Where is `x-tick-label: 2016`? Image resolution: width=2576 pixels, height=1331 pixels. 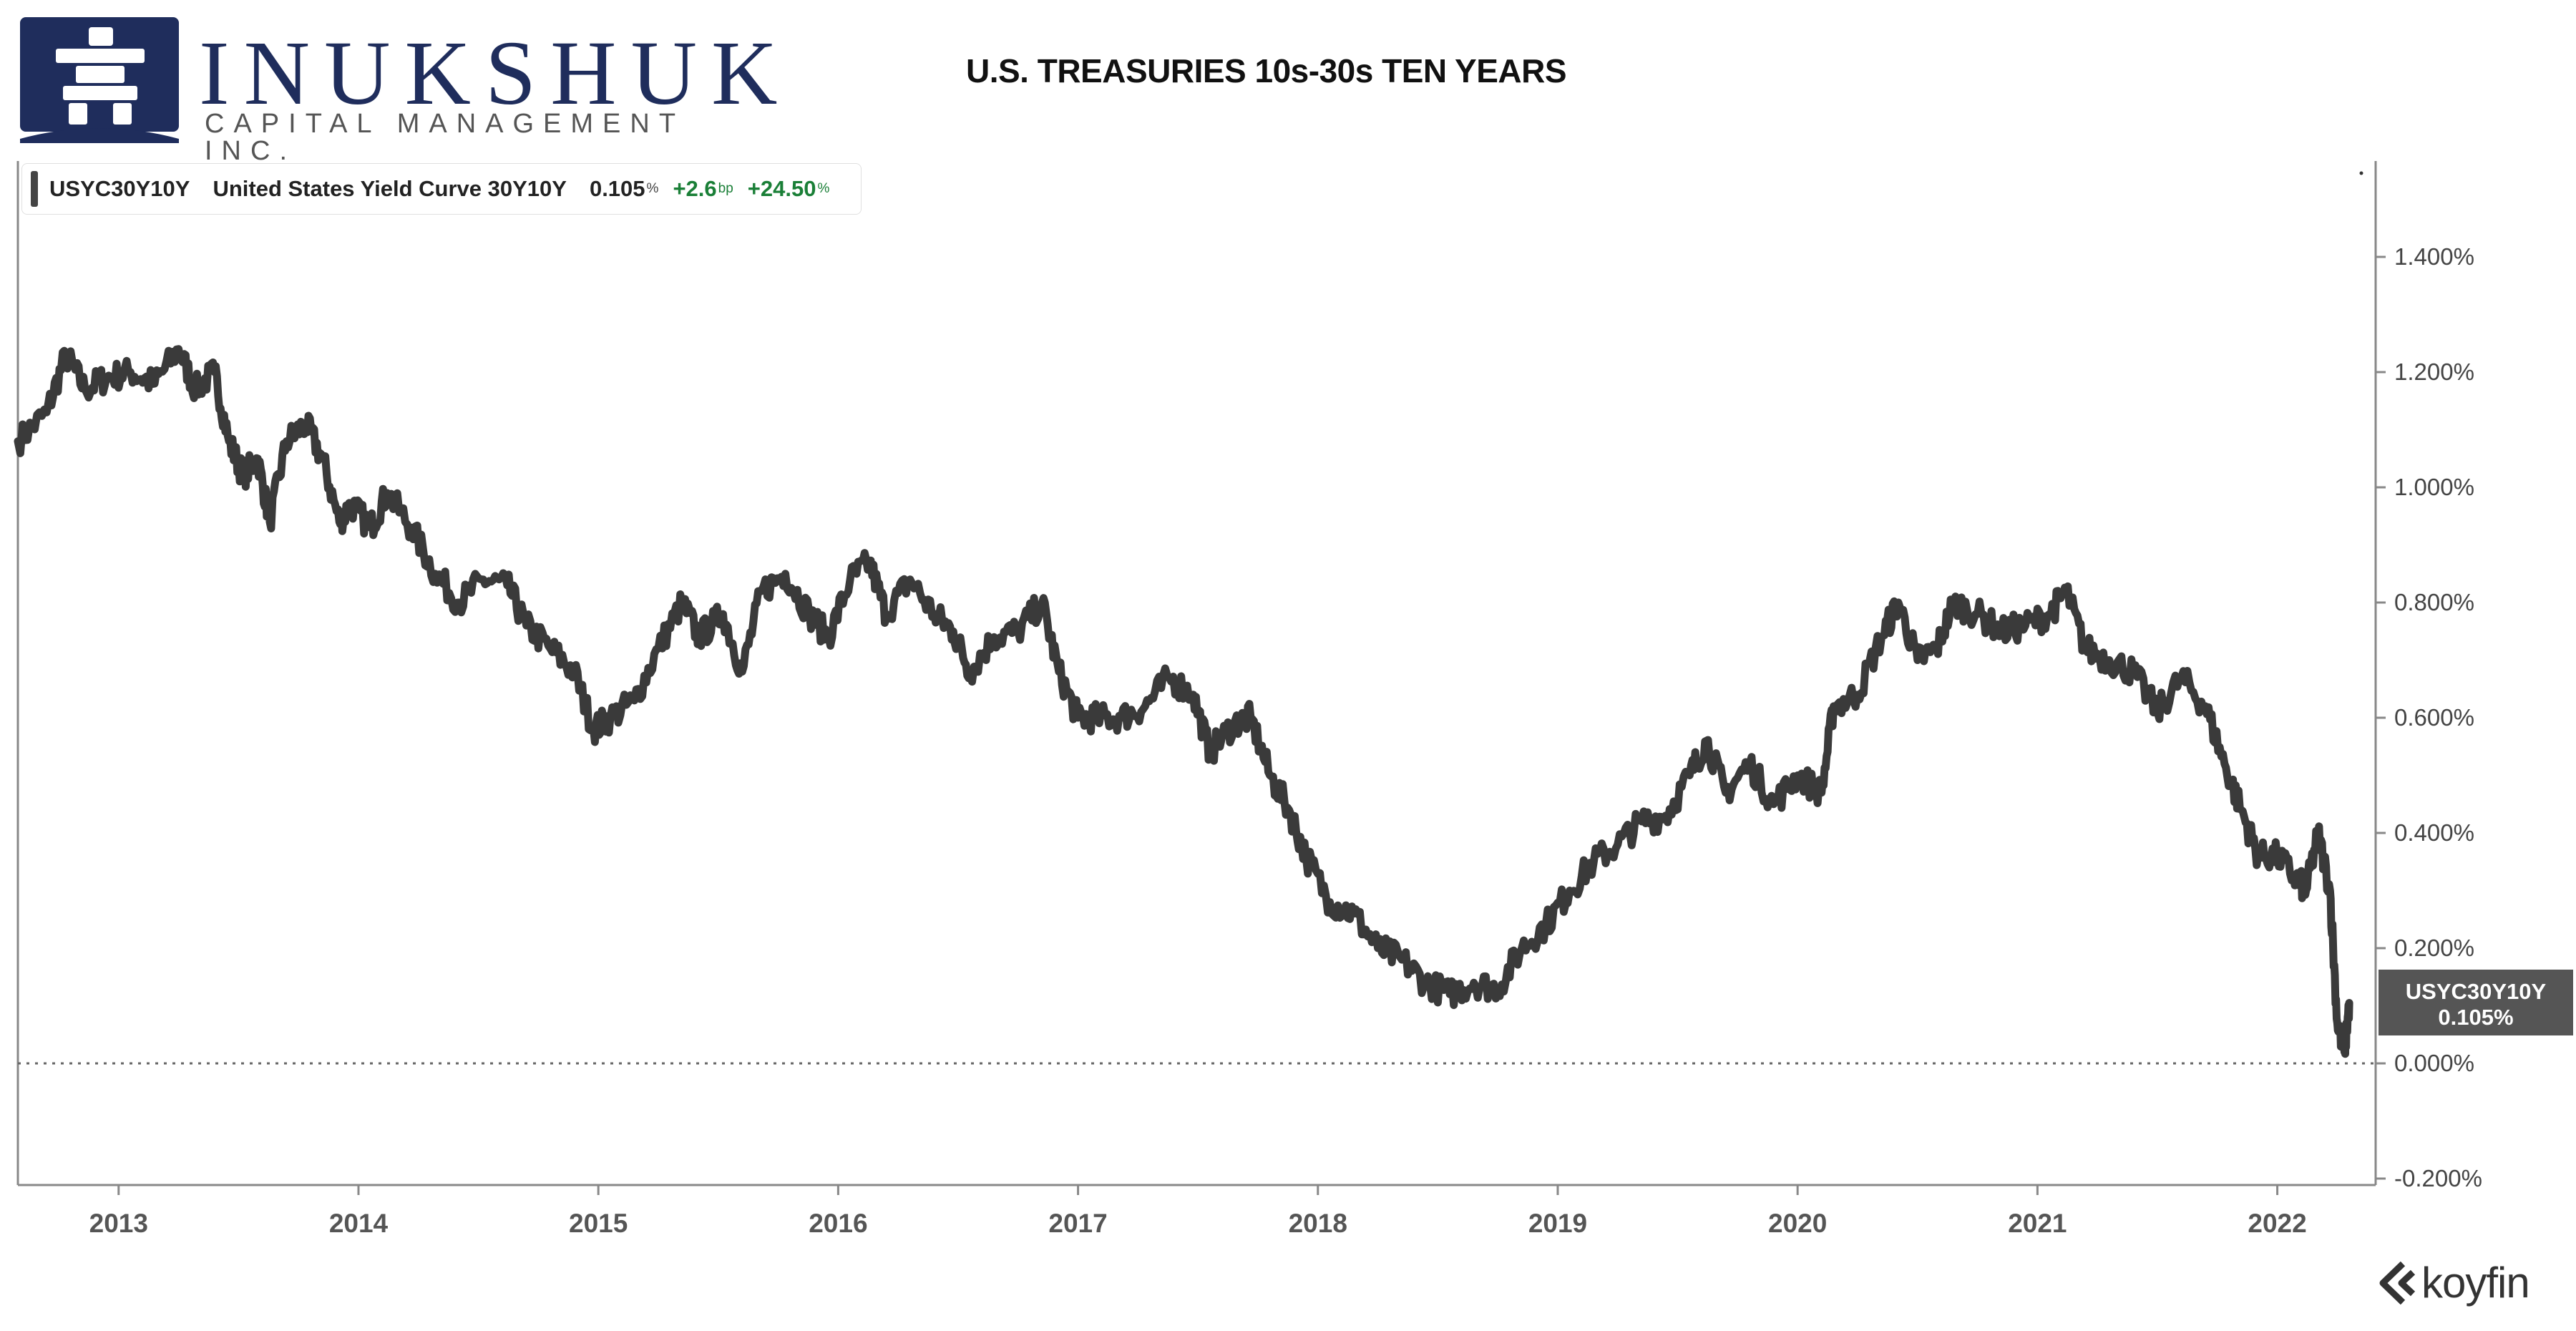
x-tick-label: 2016 is located at coordinates (838, 1223).